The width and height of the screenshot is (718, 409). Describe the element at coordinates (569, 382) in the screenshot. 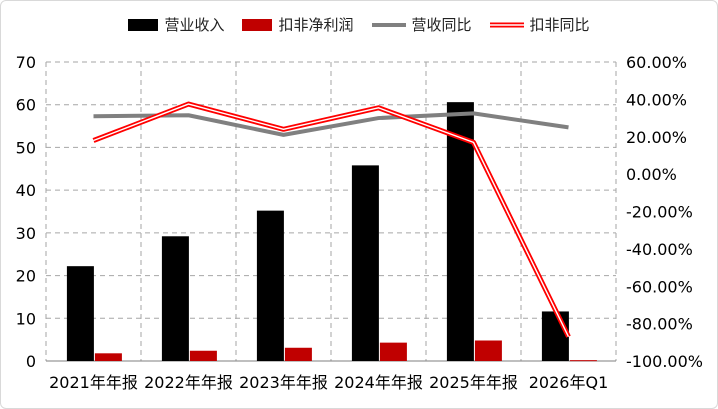

I see `x-tick-label: 2026年Q1` at that location.